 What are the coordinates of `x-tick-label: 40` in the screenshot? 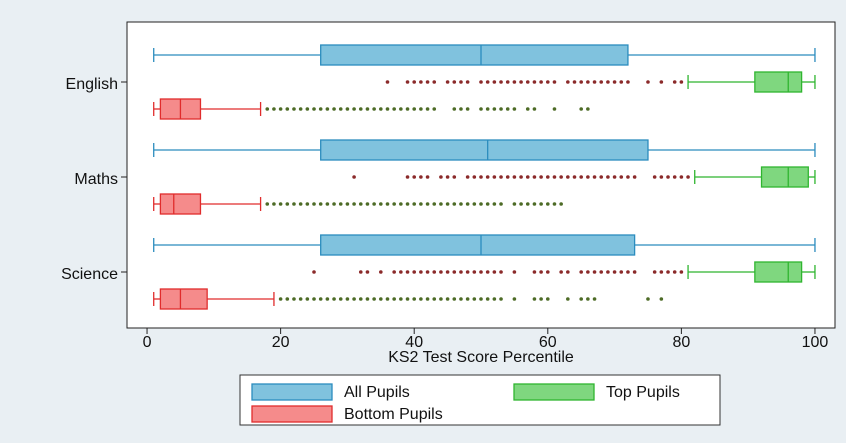 It's located at (414, 342).